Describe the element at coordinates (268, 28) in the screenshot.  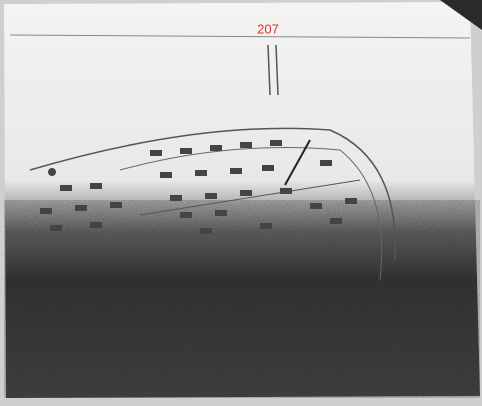
I see `page-number: 207` at that location.